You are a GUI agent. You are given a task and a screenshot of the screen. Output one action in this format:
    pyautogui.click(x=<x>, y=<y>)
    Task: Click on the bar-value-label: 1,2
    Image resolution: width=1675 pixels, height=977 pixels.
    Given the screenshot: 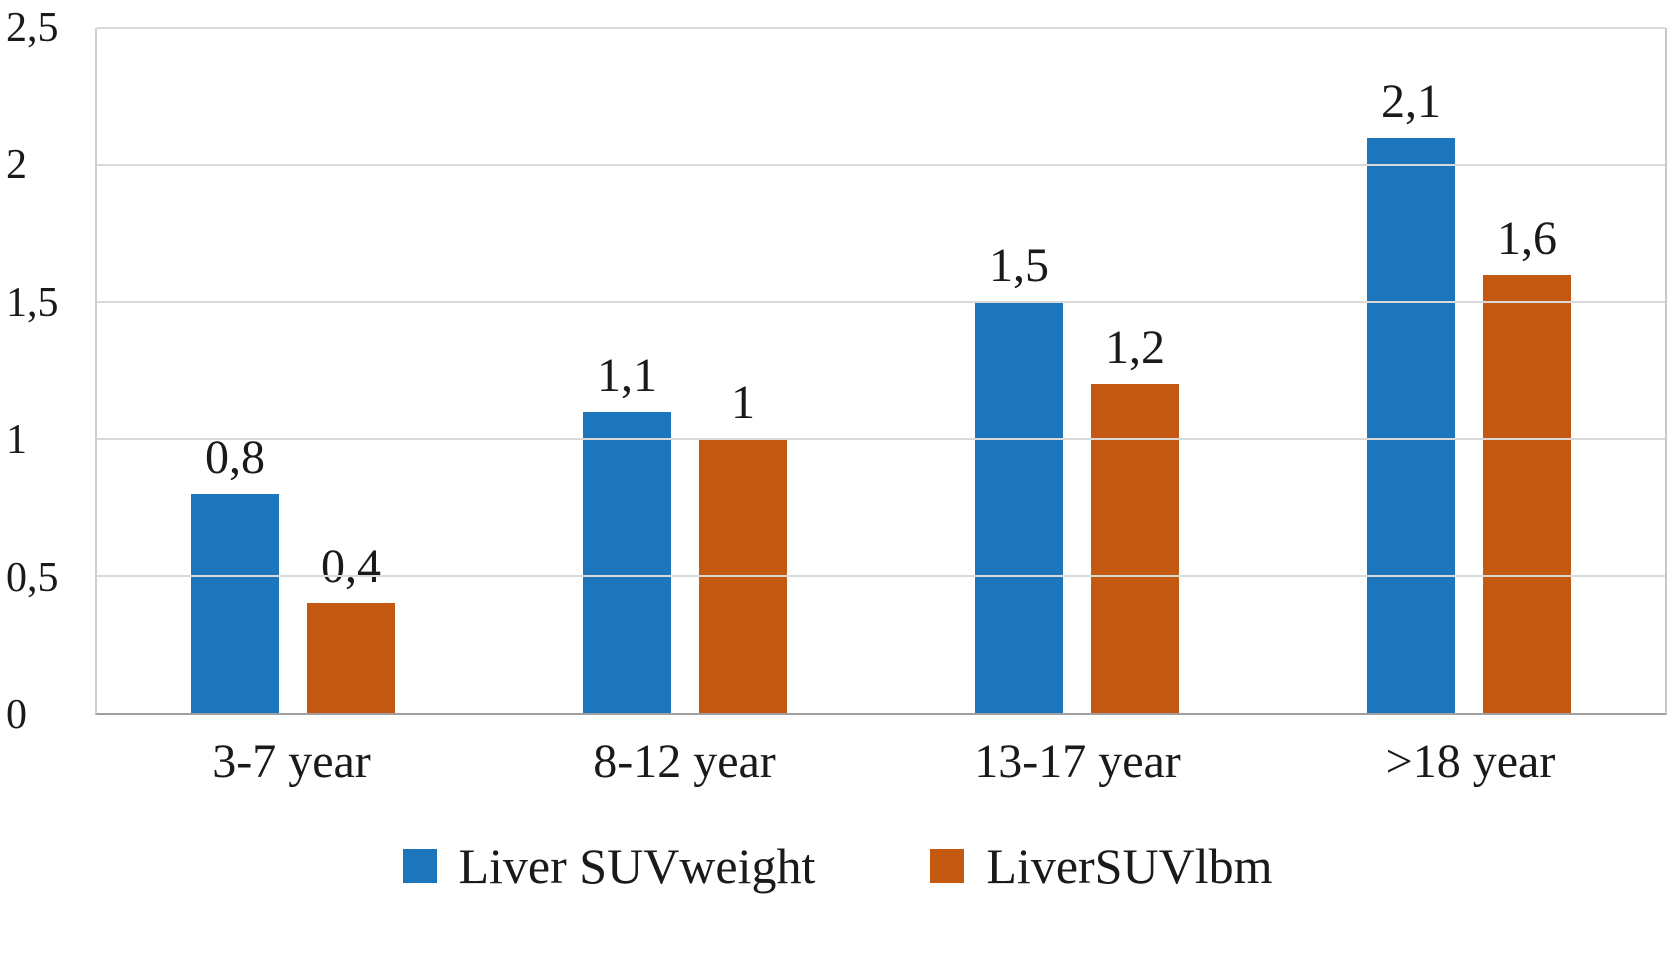 What is the action you would take?
    pyautogui.click(x=1135, y=348)
    